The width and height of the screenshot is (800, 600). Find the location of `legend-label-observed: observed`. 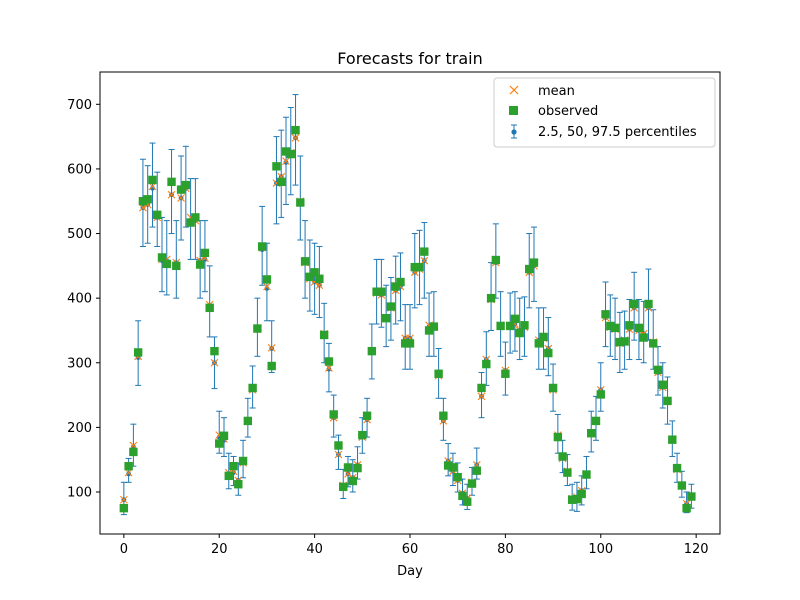

legend-label-observed: observed is located at coordinates (568, 111).